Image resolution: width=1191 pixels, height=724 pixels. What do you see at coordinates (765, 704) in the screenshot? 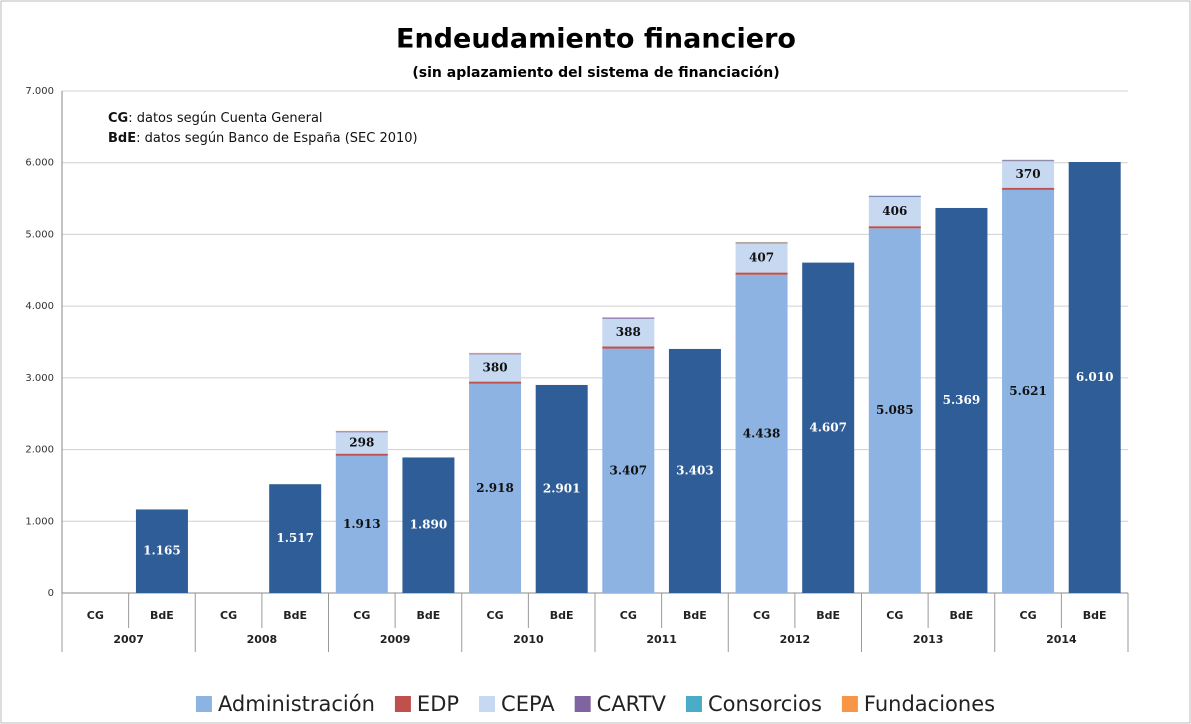
I see `legend-label: Consorcios` at bounding box center [765, 704].